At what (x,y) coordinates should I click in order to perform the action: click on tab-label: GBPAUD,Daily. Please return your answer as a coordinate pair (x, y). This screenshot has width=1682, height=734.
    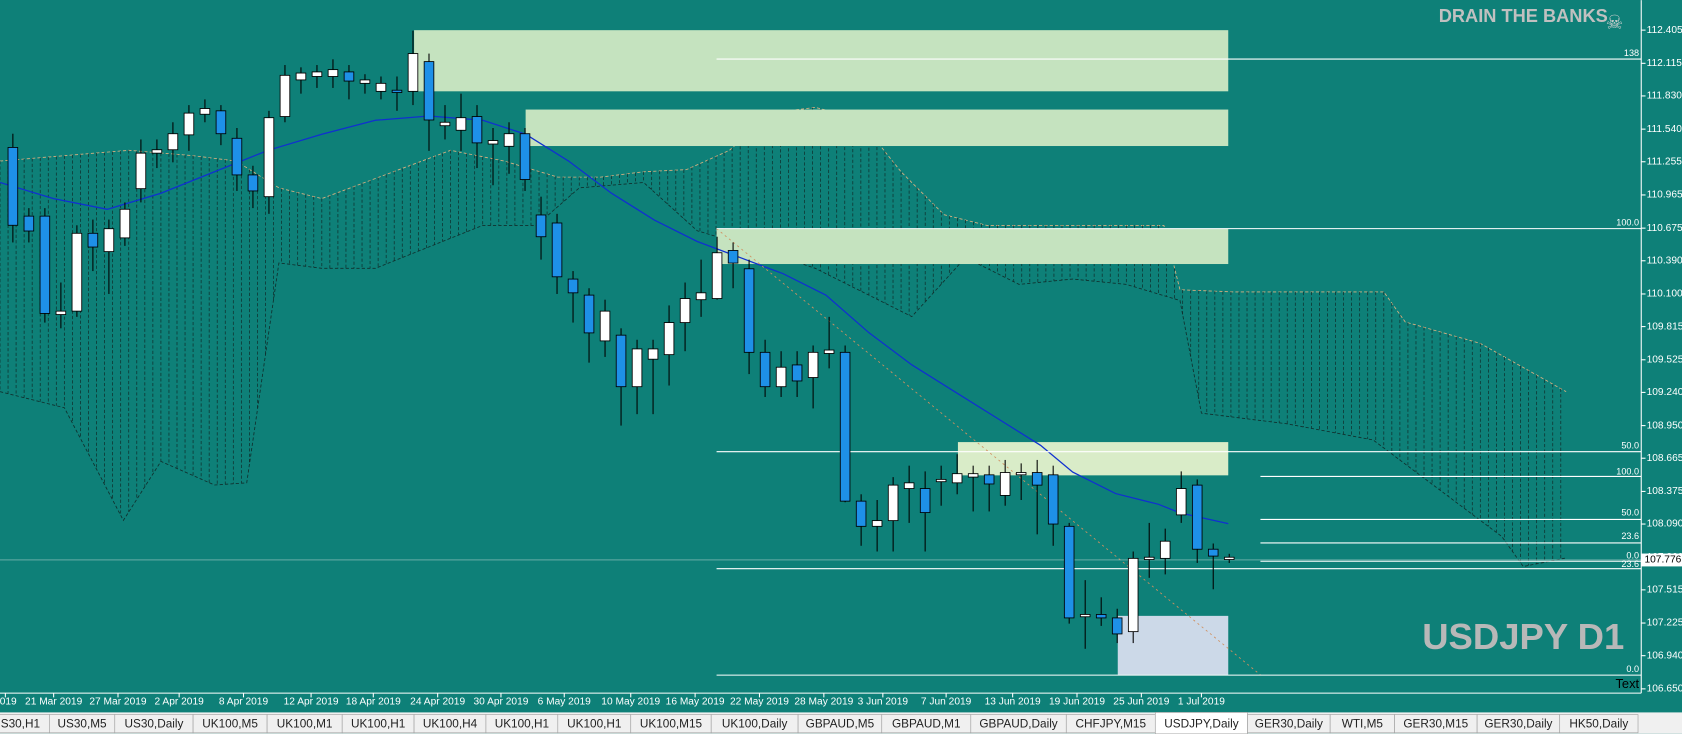
    Looking at the image, I should click on (1018, 723).